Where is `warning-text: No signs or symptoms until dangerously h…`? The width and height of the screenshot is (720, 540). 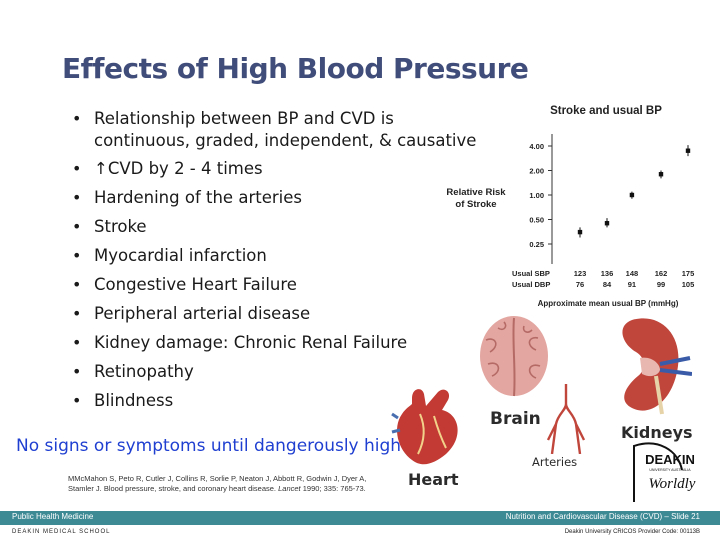
warning-text: No signs or symptoms until dangerously h… is located at coordinates (209, 446).